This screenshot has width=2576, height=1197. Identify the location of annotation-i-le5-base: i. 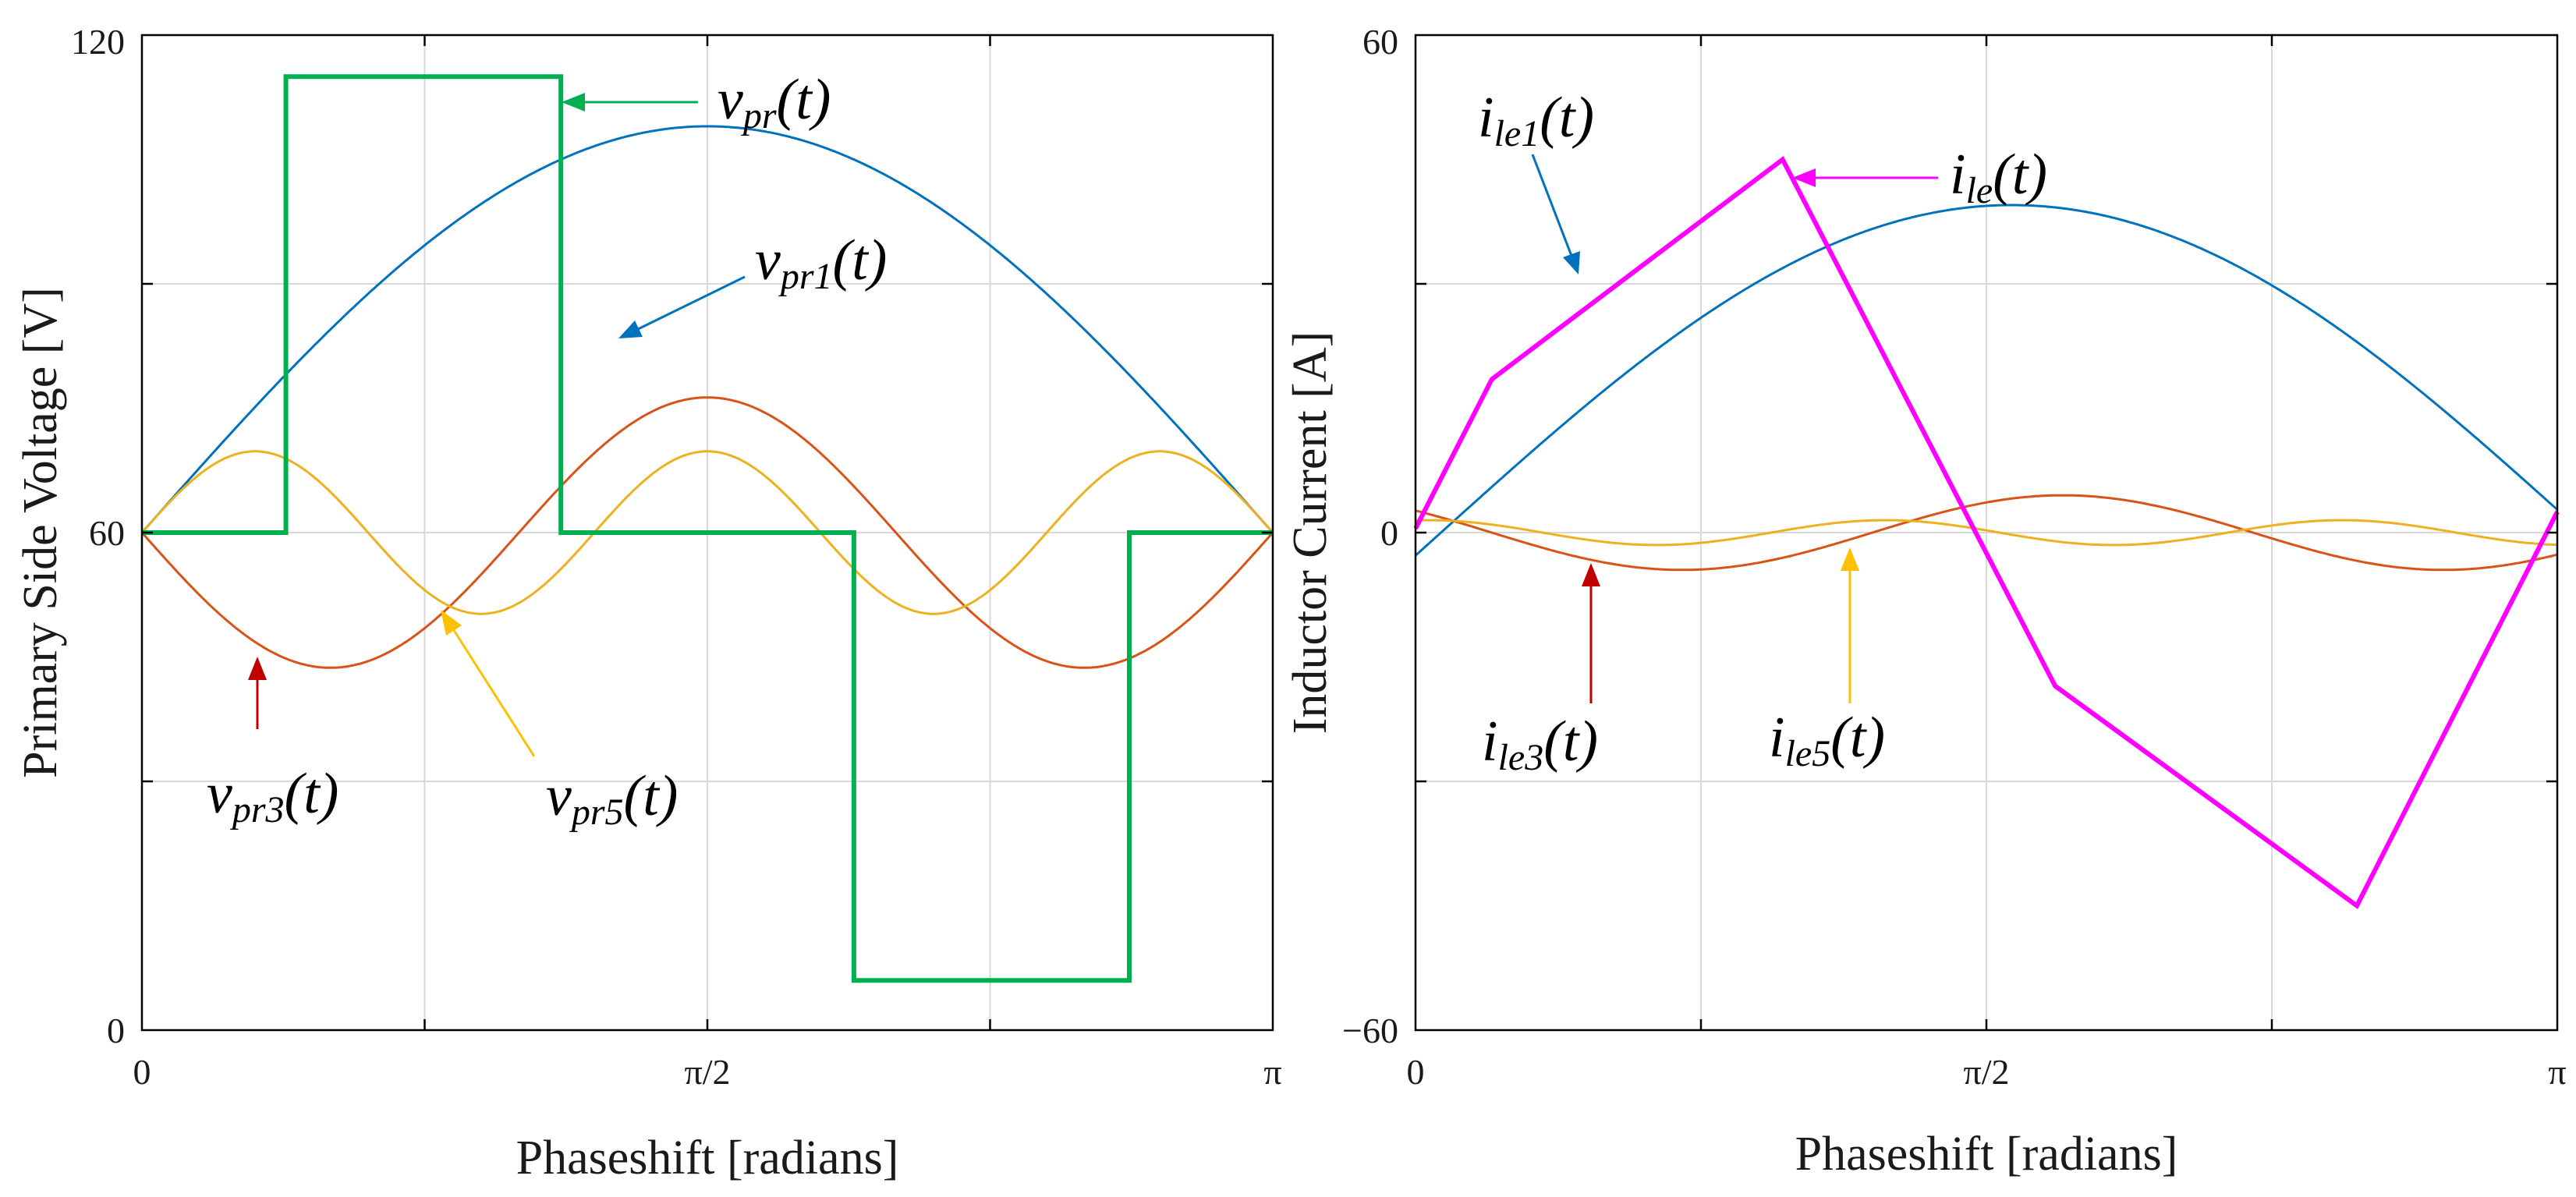
(1777, 738).